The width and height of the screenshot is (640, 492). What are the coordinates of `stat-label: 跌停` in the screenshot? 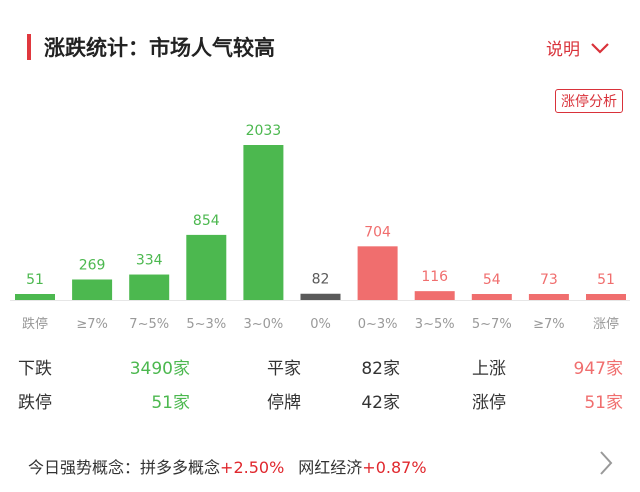 It's located at (35, 403).